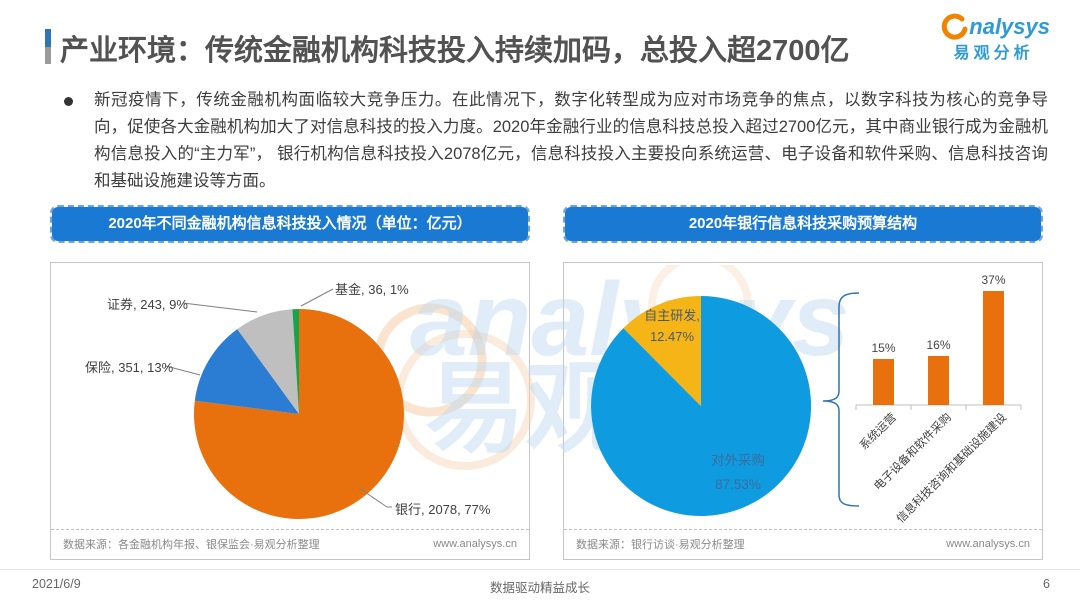  What do you see at coordinates (672, 326) in the screenshot?
I see `pie-label-self-developed: 自主研发, 12.47%` at bounding box center [672, 326].